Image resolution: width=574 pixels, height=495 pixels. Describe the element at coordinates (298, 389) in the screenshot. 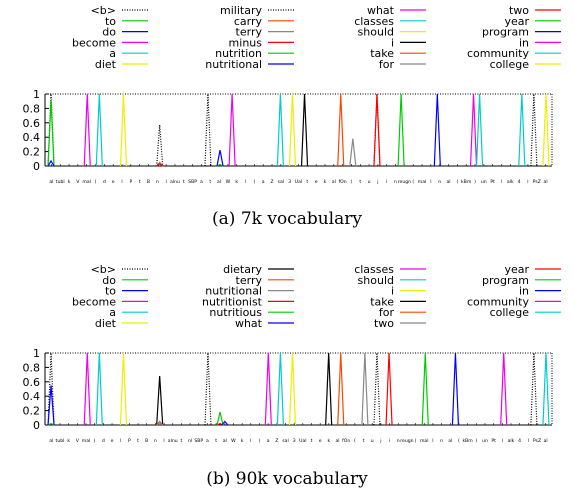

I see `series-90k` at that location.